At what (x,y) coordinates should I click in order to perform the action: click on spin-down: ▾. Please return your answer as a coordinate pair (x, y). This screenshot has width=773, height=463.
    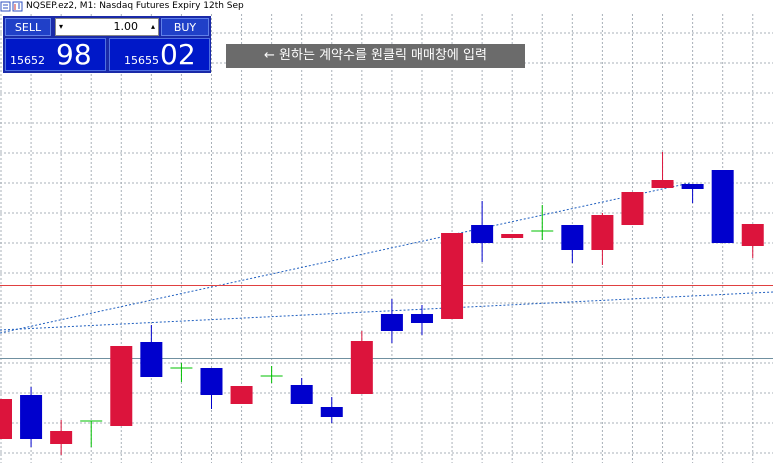
    Looking at the image, I should click on (61, 26).